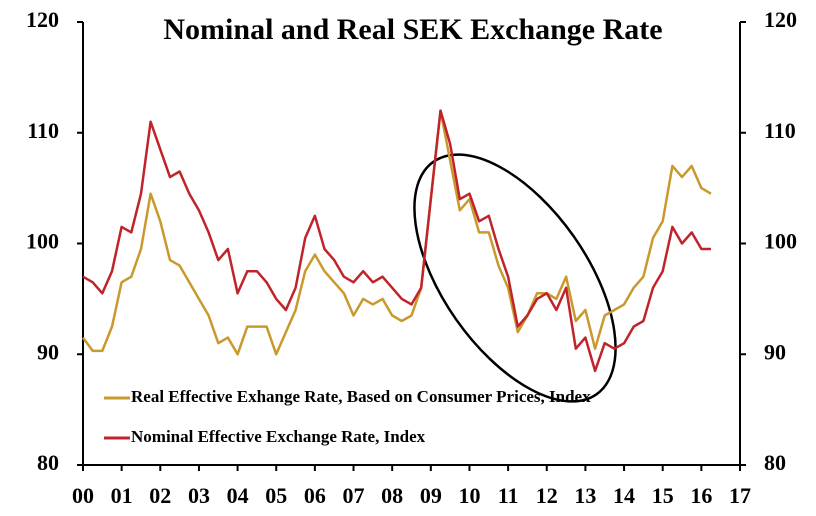 The height and width of the screenshot is (516, 816). What do you see at coordinates (515, 278) in the screenshot?
I see `annotation-ellipse` at bounding box center [515, 278].